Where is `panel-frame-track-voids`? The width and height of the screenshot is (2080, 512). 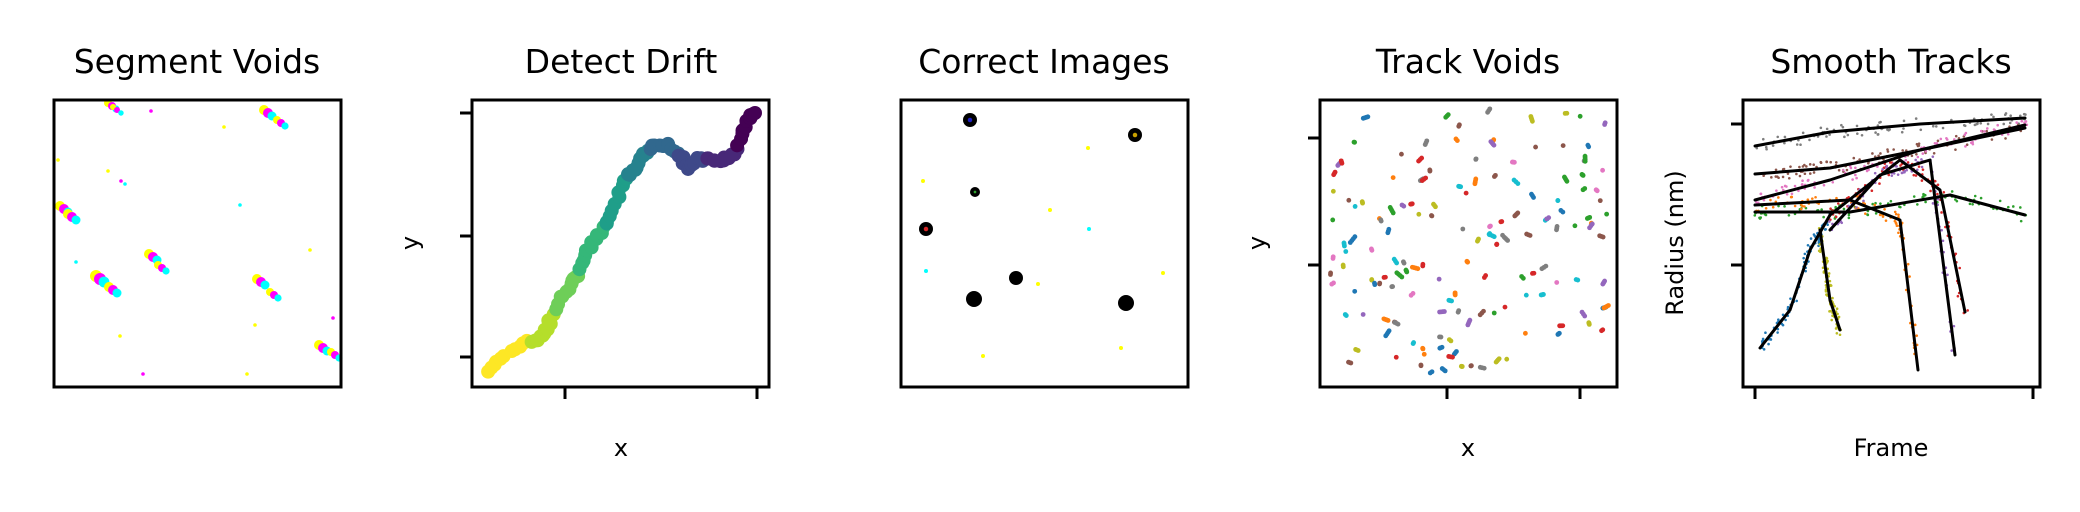
panel-frame-track-voids is located at coordinates (1468, 243).